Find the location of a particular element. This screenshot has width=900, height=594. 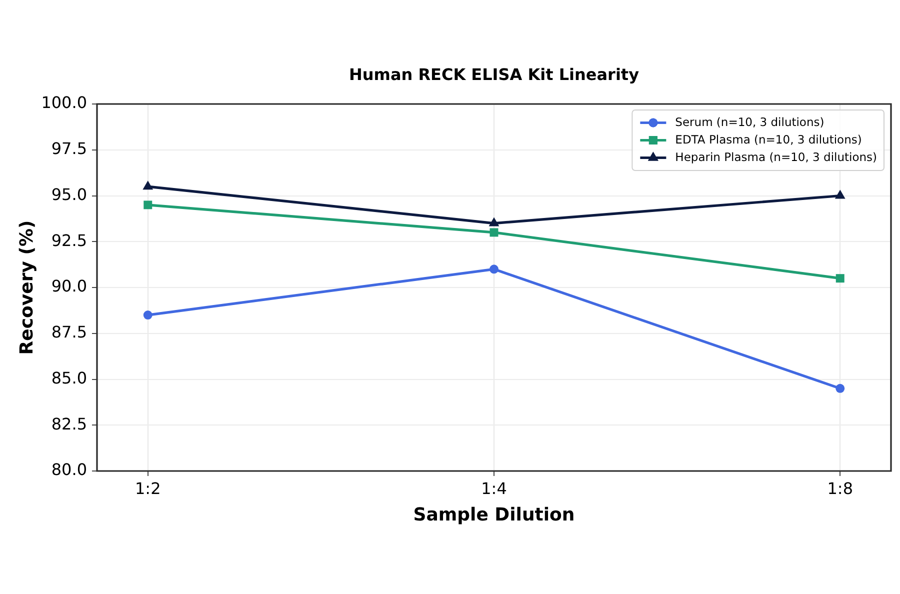

x-axis-title: Sample Dilution is located at coordinates (494, 515).